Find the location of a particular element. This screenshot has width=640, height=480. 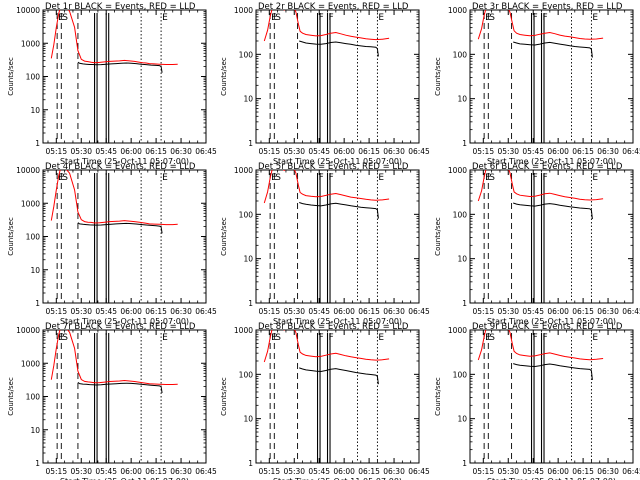

chart-title: Det 3r BLACK = Events, RED = LLD is located at coordinates (547, 7).